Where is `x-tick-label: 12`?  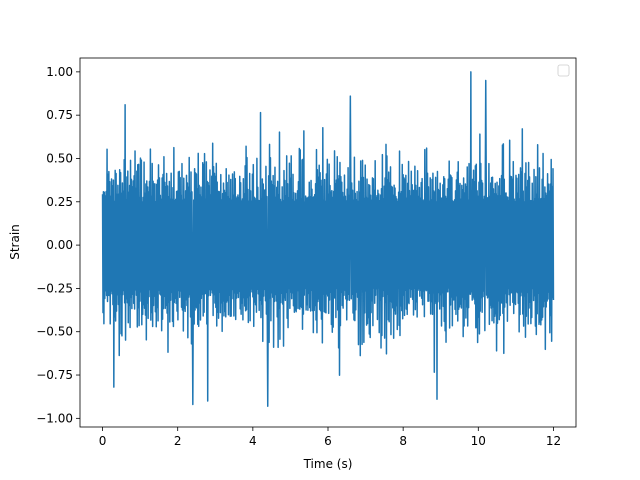
x-tick-label: 12 is located at coordinates (553, 441).